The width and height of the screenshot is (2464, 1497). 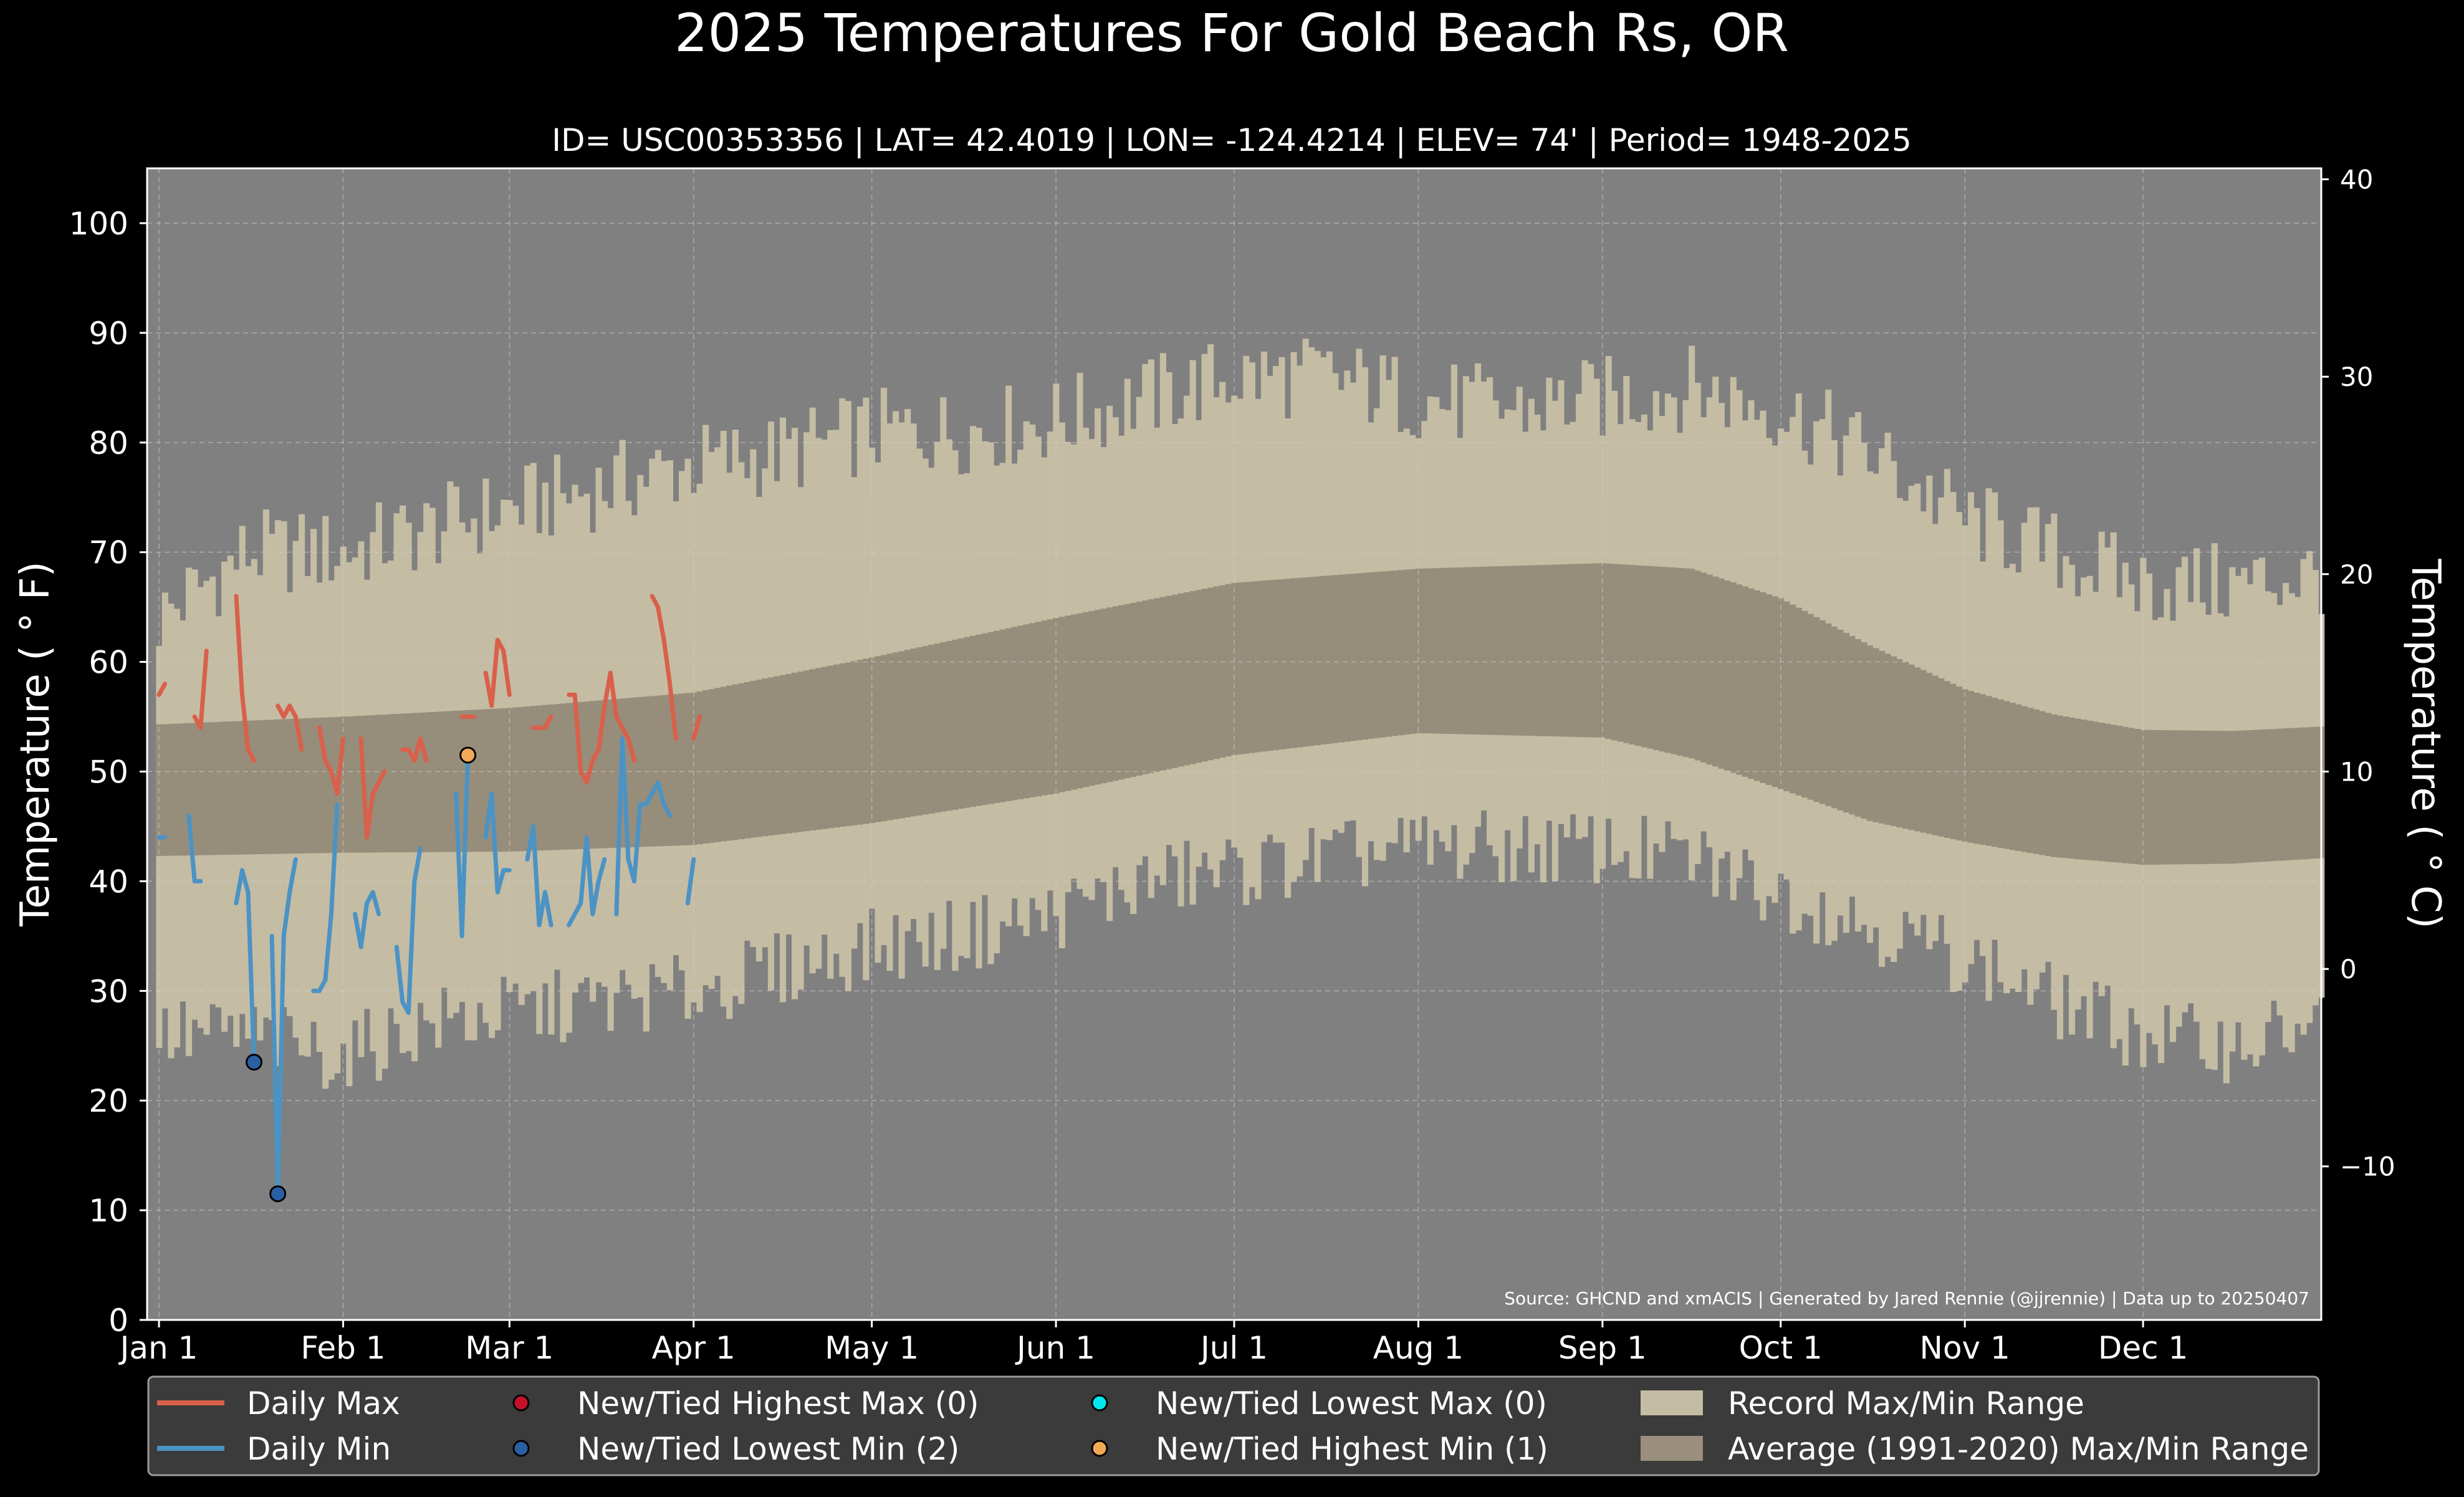 I want to click on y-tick-label: 40, so click(x=109, y=882).